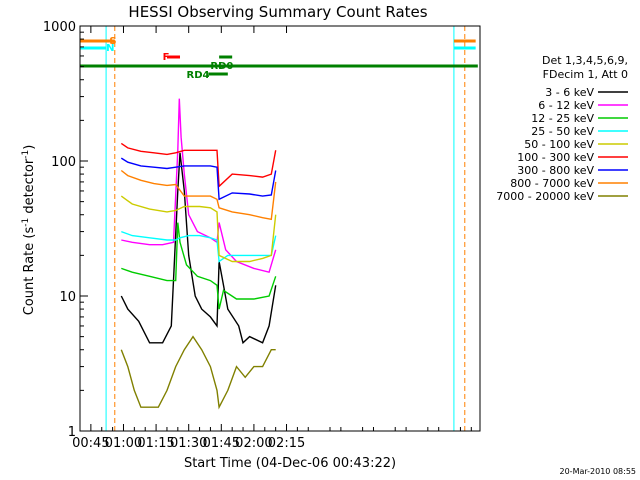 Image resolution: width=640 pixels, height=480 pixels. I want to click on x-tick-label: 01:00, so click(123, 443).